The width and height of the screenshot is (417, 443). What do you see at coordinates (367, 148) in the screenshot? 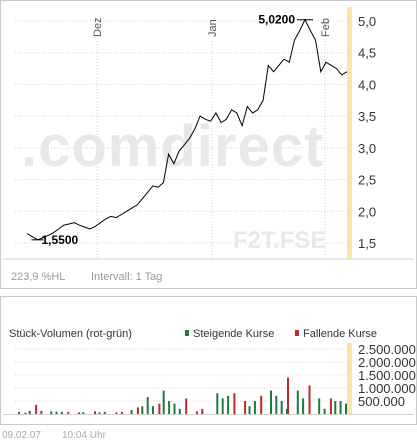
I see `y-tick-label: 3,0` at bounding box center [367, 148].